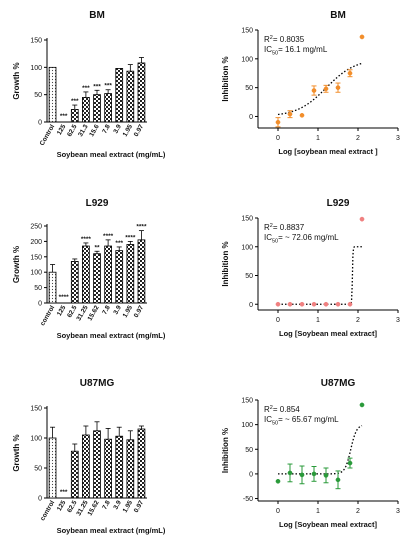  What do you see at coordinates (141, 271) in the screenshot?
I see `bar-0.97` at bounding box center [141, 271].